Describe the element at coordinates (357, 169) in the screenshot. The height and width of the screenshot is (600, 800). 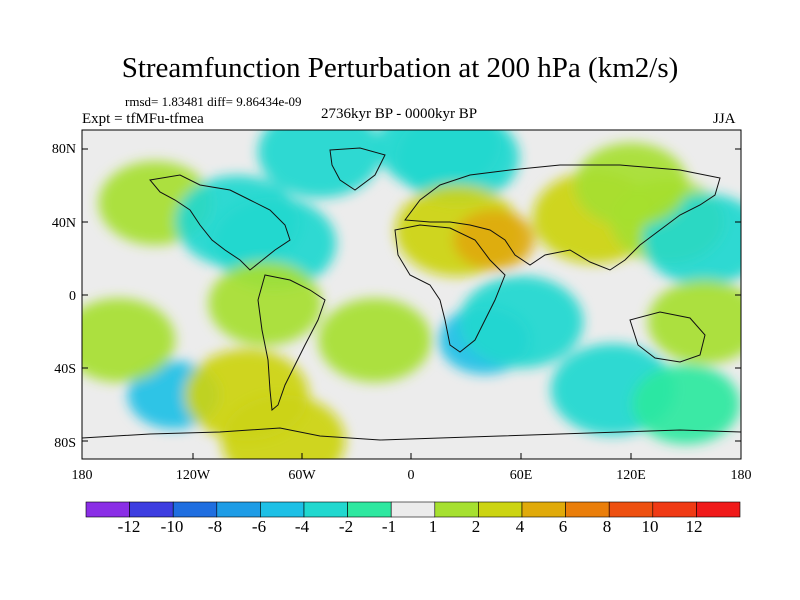
I see `coast-greenland` at that location.